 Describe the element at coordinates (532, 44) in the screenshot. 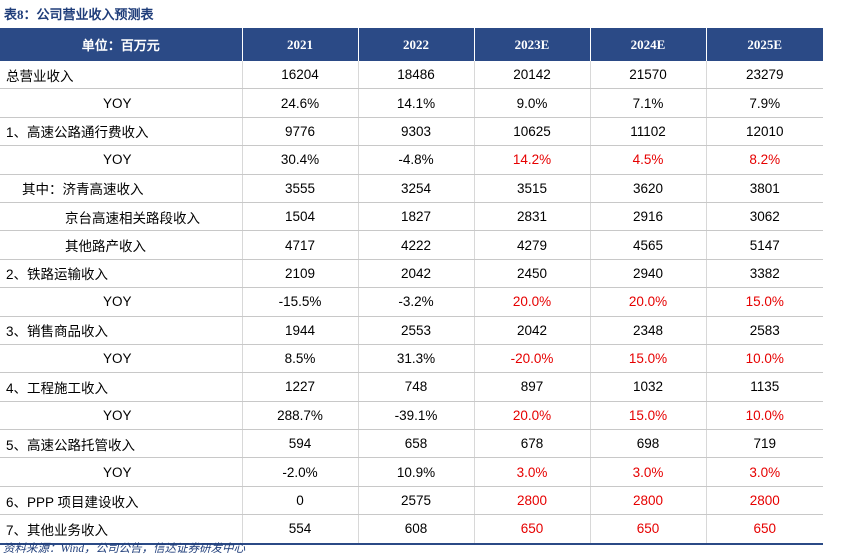

I see `header-year: 2023E` at that location.